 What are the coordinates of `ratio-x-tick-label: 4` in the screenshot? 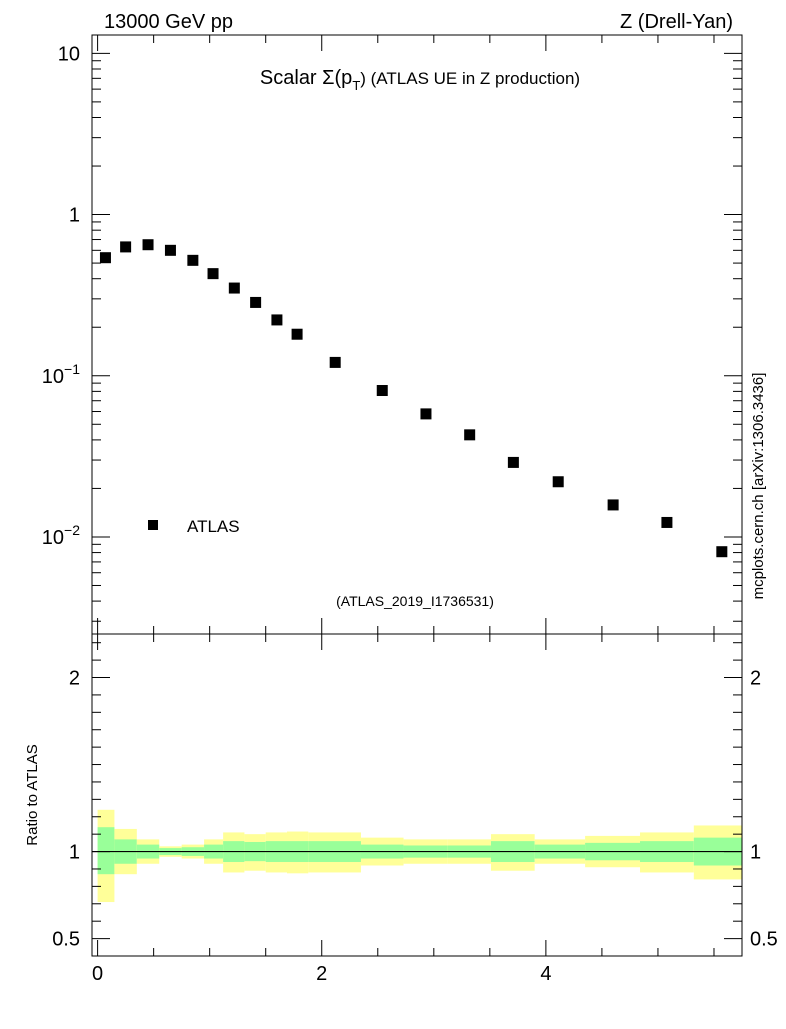 It's located at (545, 974).